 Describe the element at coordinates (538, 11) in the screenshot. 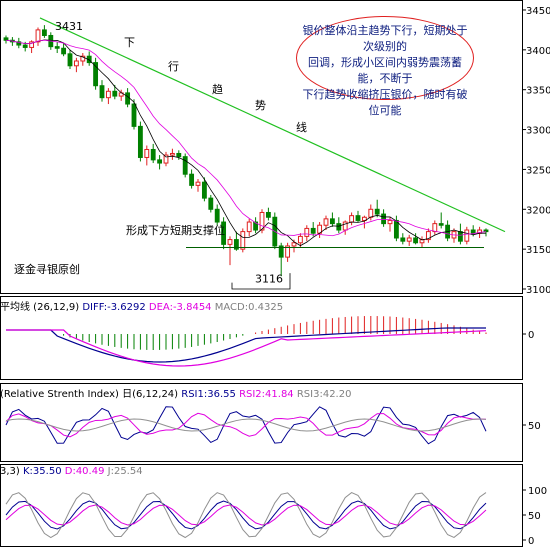

I see `price-axis-tick-label: 3450` at that location.